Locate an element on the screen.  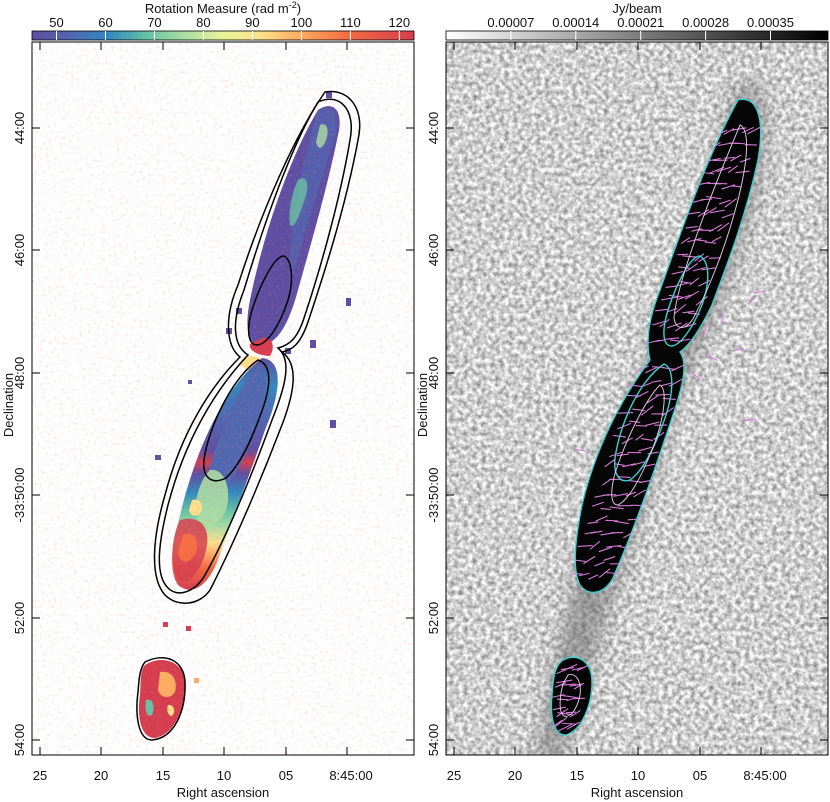
colorbar-tick-label: 0.00035 is located at coordinates (770, 22).